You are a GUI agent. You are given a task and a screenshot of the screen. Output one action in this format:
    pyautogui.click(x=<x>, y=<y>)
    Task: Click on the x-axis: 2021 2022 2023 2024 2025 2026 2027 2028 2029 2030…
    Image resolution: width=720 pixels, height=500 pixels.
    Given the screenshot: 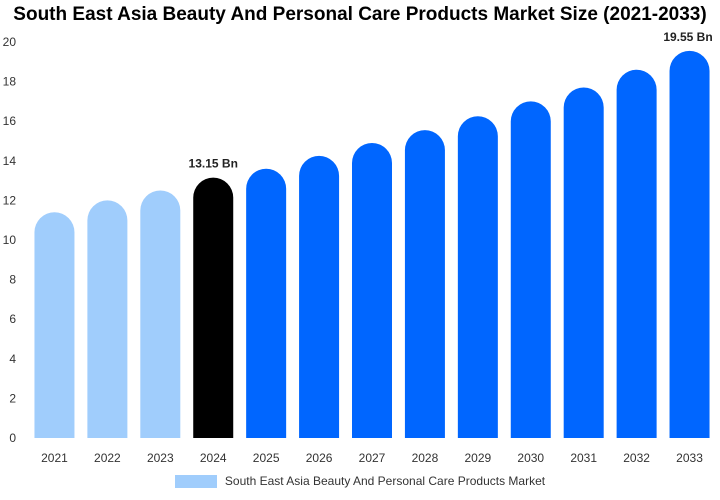 What is the action you would take?
    pyautogui.click(x=372, y=458)
    